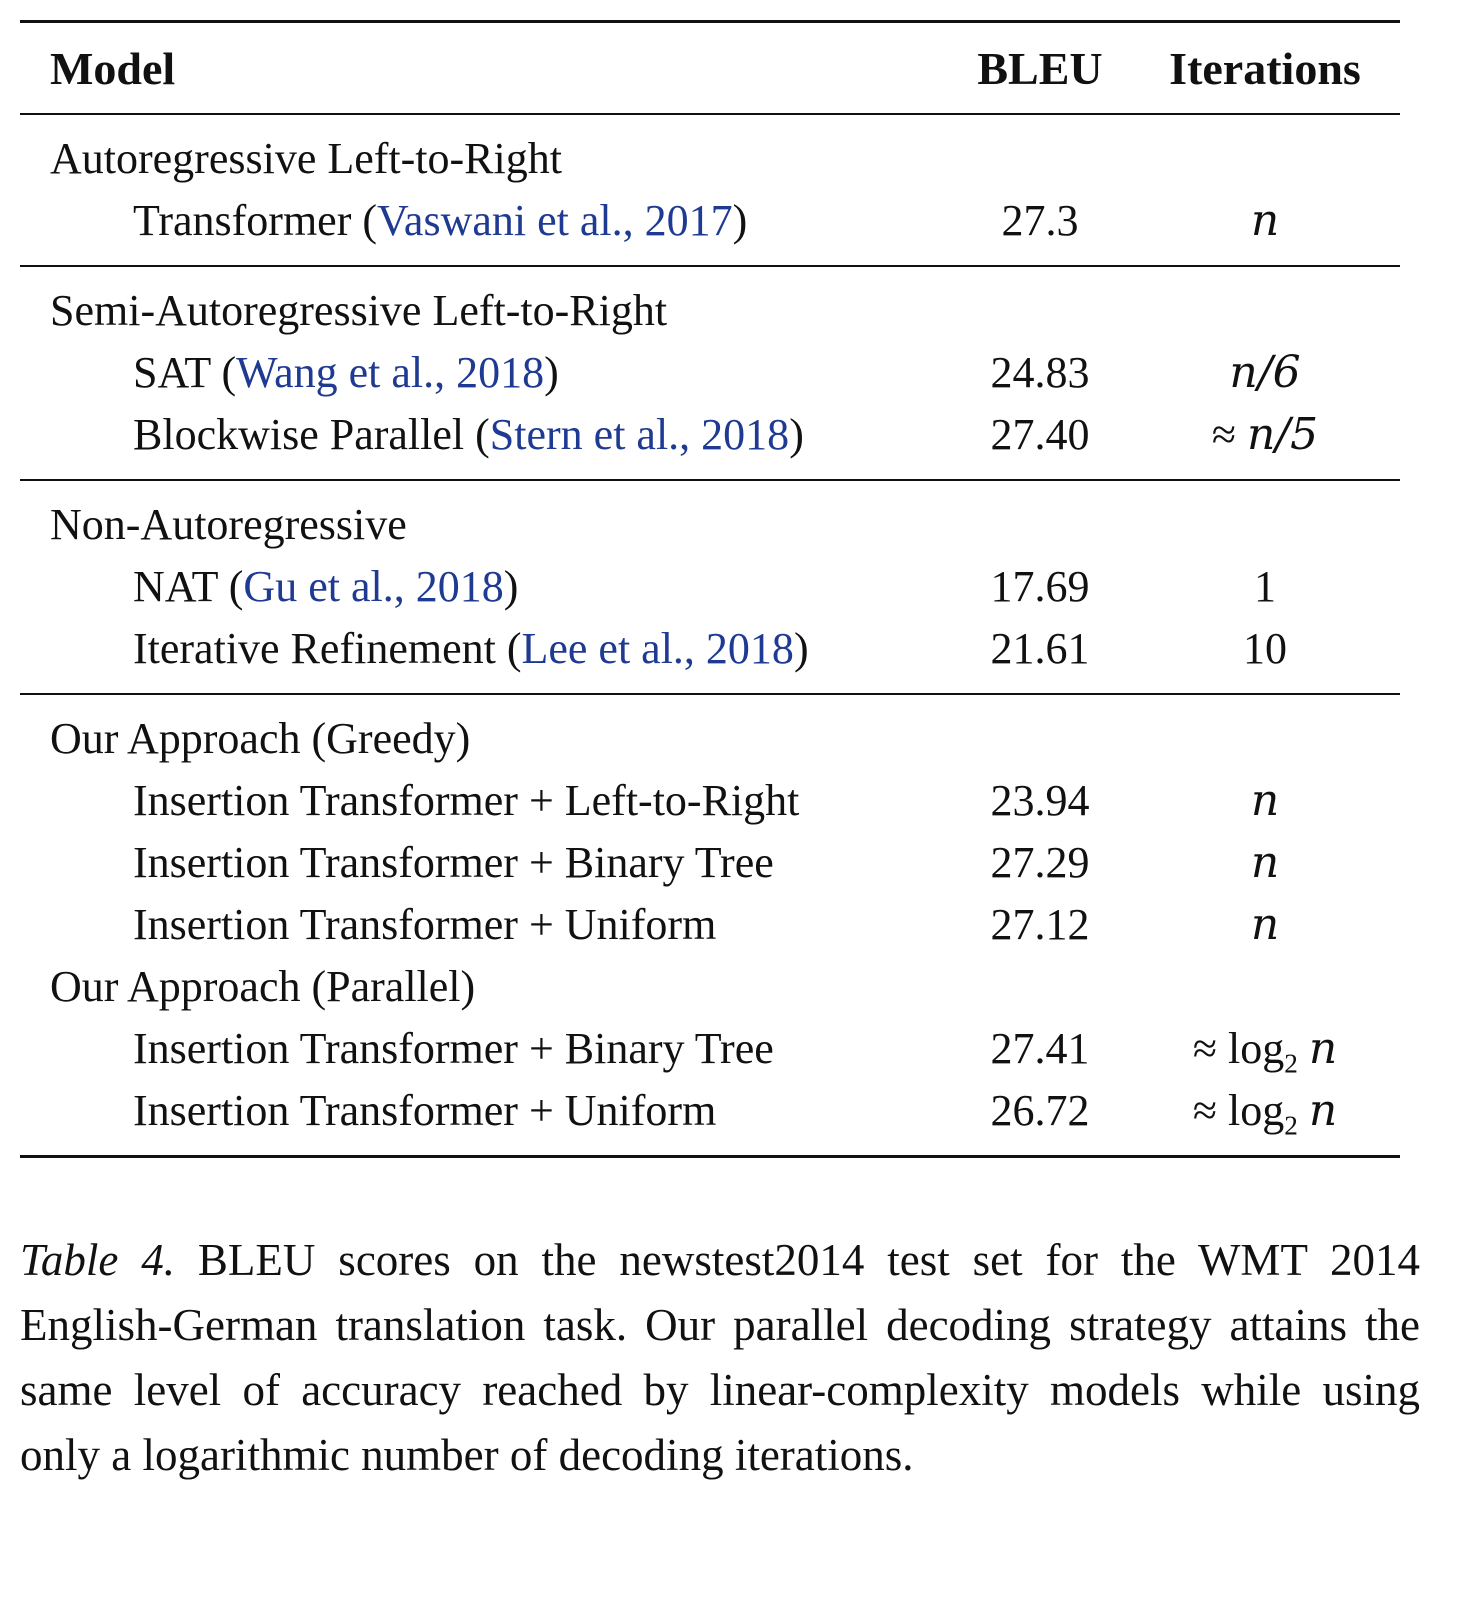 The height and width of the screenshot is (1618, 1482). Describe the element at coordinates (1040, 1110) in the screenshot. I see `bleu-cell: 26.72` at that location.